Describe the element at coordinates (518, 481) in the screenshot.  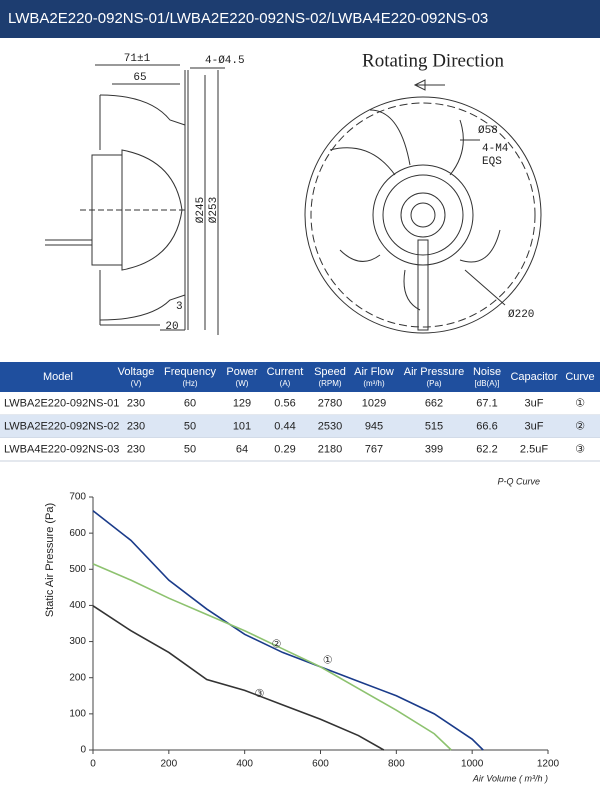
I see `chart-title: P-Q Curve` at that location.